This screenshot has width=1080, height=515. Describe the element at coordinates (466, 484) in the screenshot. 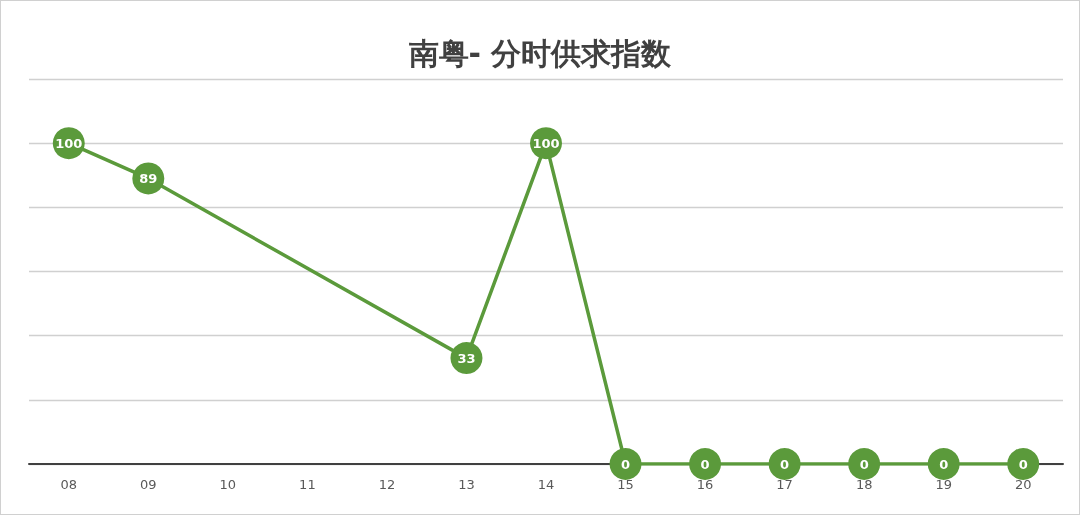

I see `x-tick-label: 13` at that location.